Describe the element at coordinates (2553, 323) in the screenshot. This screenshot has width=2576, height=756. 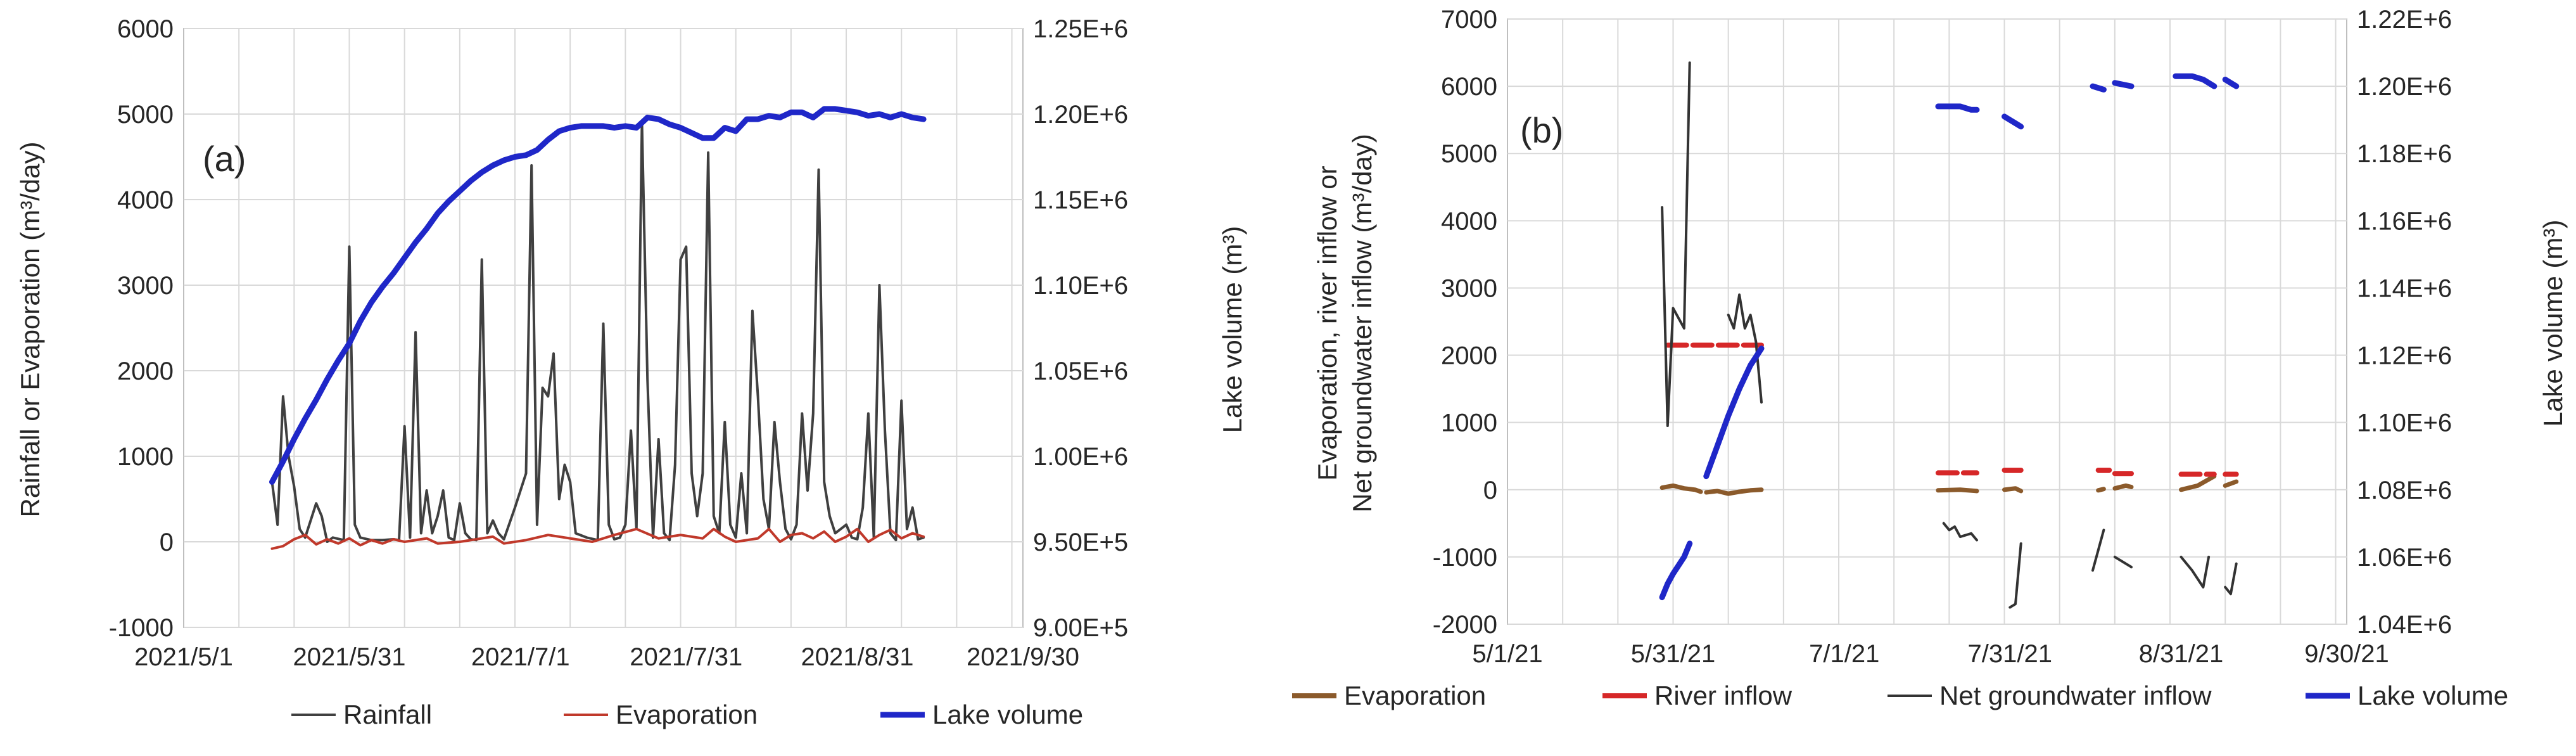
I see `y2-axis-label-b: Lake volume (m³)` at that location.